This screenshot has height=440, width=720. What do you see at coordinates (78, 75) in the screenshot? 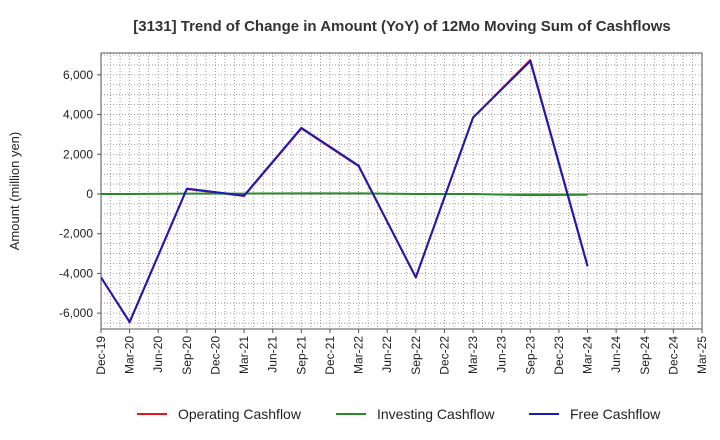
I see `y-tick-label: 6,000` at bounding box center [78, 75].